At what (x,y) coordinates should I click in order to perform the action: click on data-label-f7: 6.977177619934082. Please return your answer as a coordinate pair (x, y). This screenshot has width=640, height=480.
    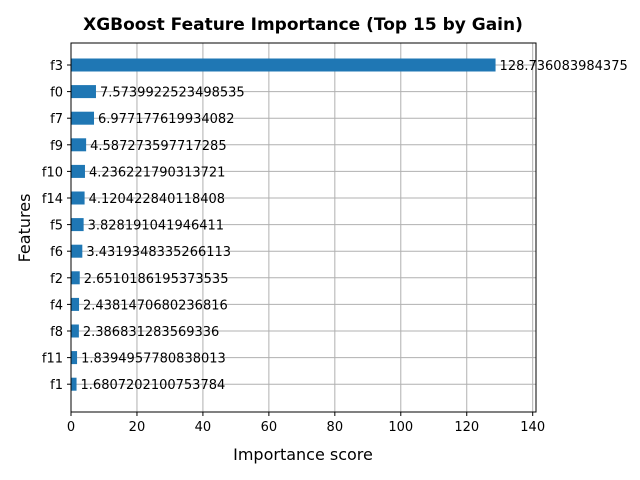
    Looking at the image, I should click on (166, 119).